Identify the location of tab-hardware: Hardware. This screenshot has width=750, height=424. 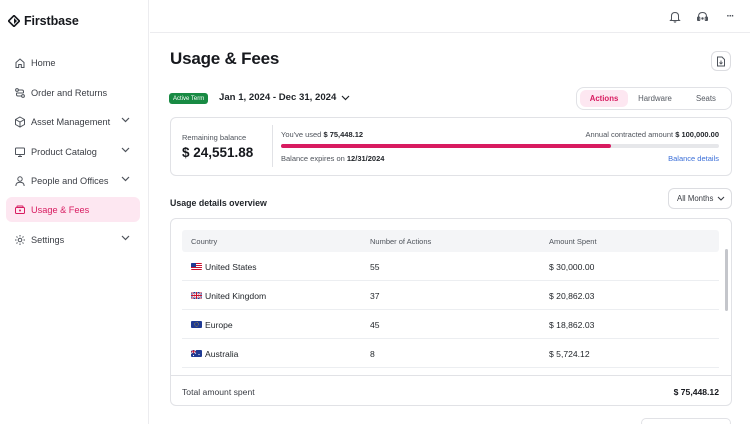
(655, 98).